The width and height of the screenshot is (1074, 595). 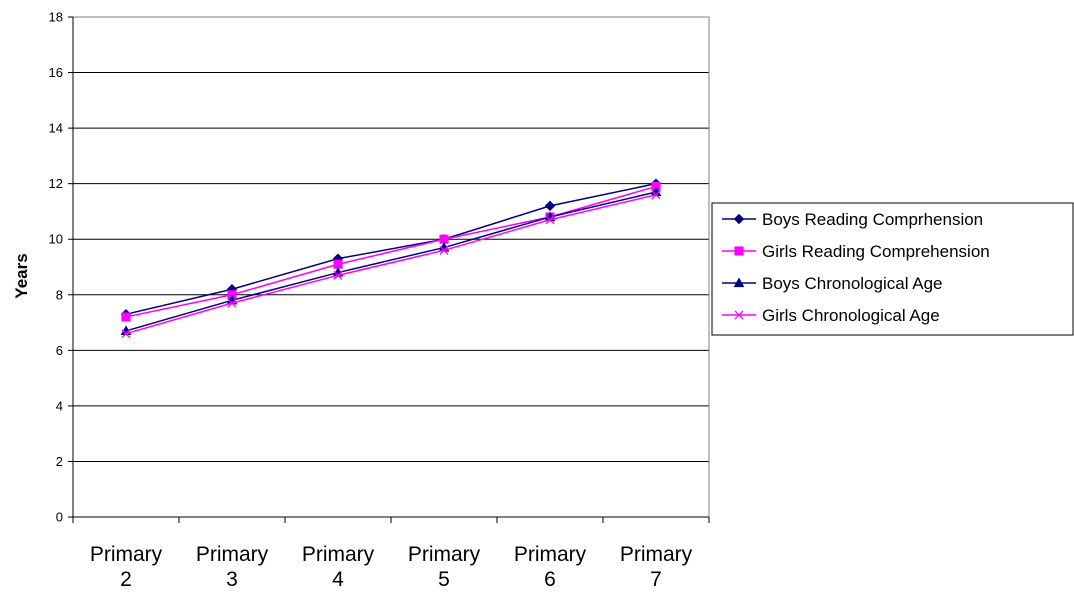 What do you see at coordinates (56, 17) in the screenshot?
I see `y-tick-label: 18` at bounding box center [56, 17].